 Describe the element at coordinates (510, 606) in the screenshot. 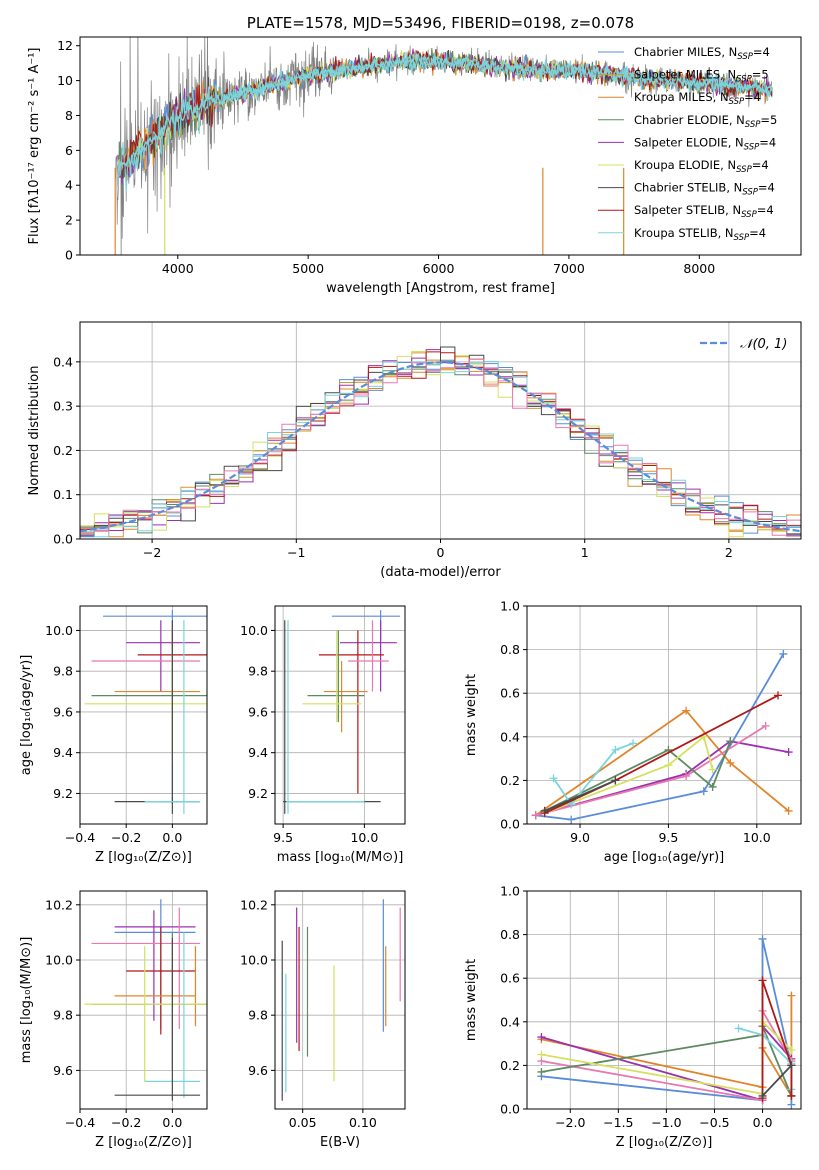

I see `y-tick-label: 1.0` at that location.